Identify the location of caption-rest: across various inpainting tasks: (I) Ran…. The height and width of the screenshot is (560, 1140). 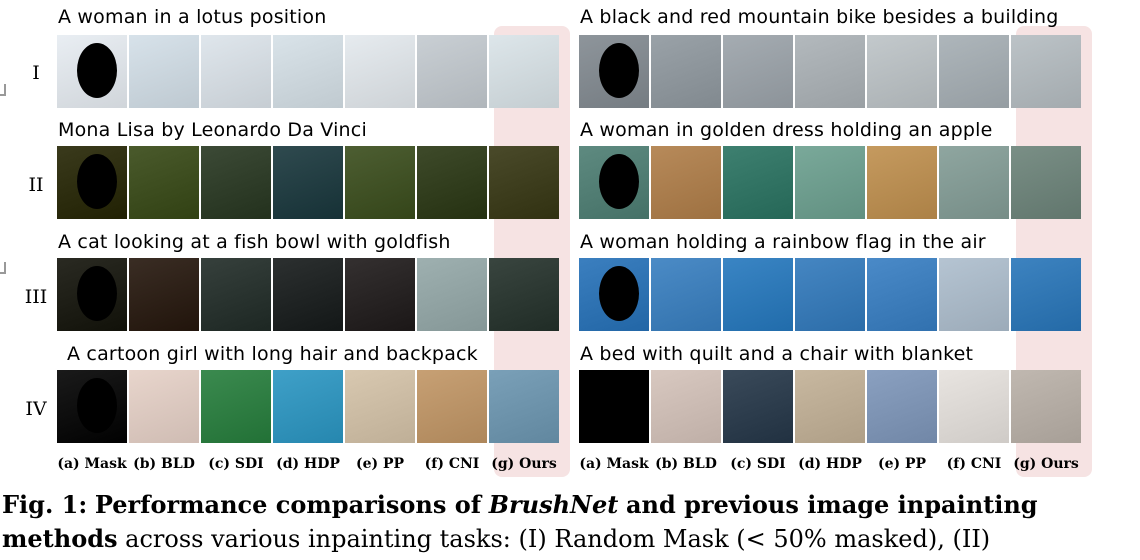
(558, 539).